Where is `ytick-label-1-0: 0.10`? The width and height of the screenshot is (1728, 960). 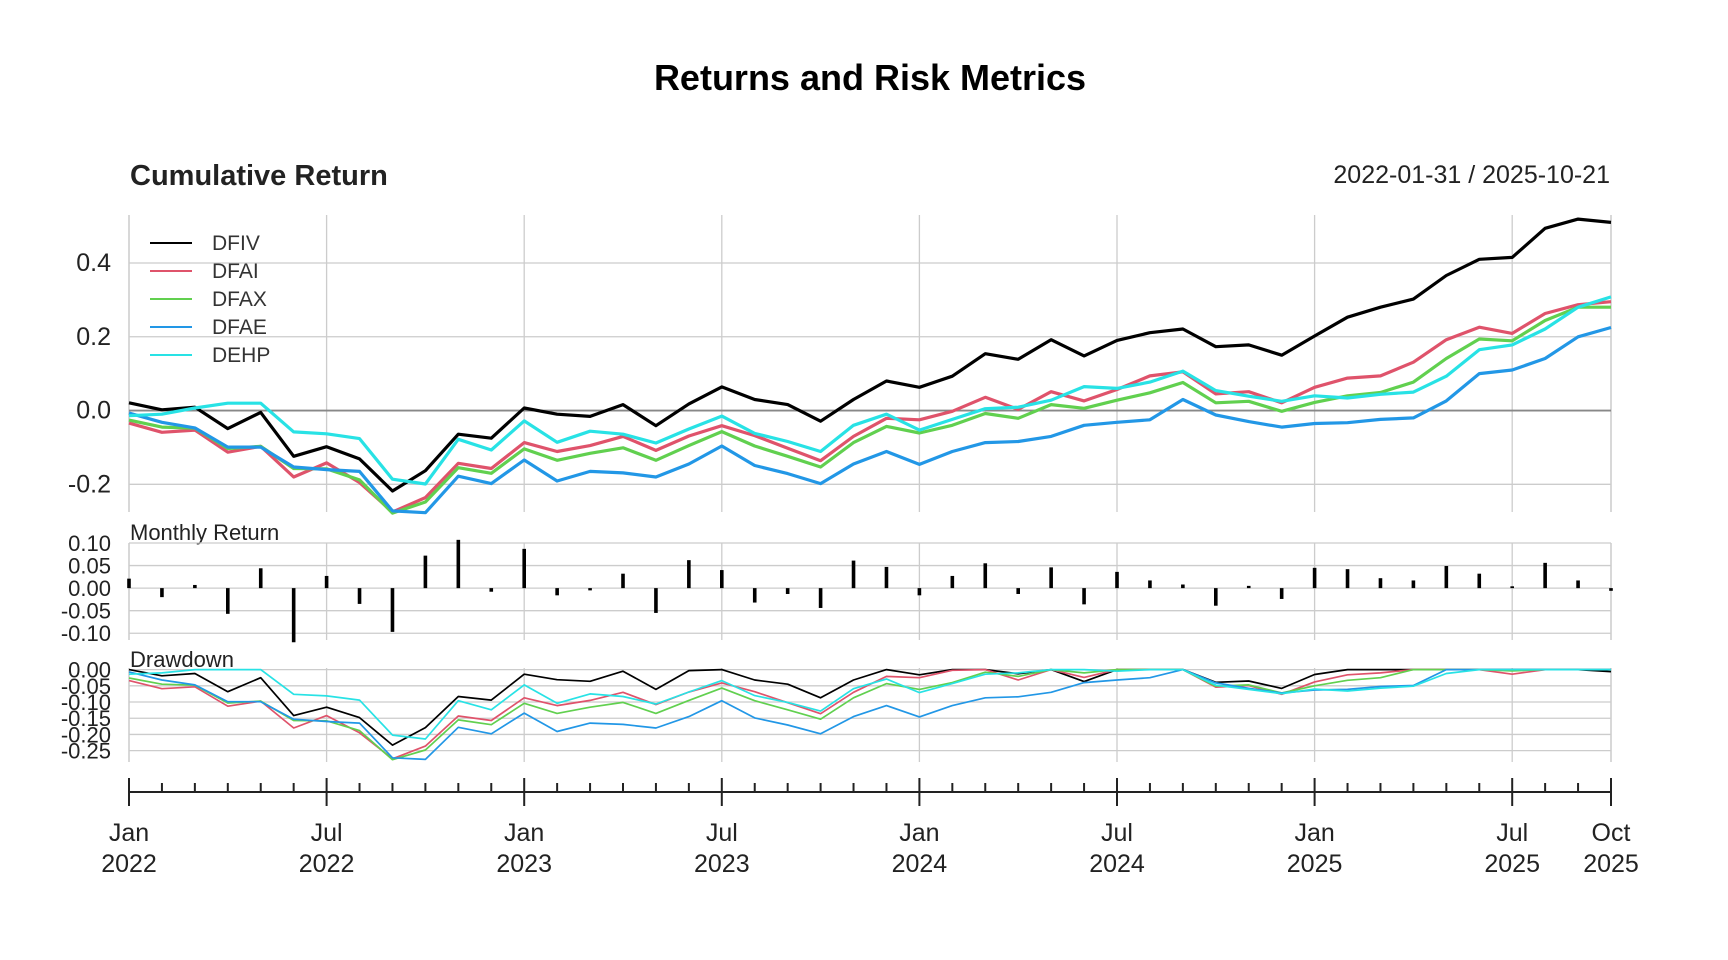 ytick-label-1-0: 0.10 is located at coordinates (89, 543).